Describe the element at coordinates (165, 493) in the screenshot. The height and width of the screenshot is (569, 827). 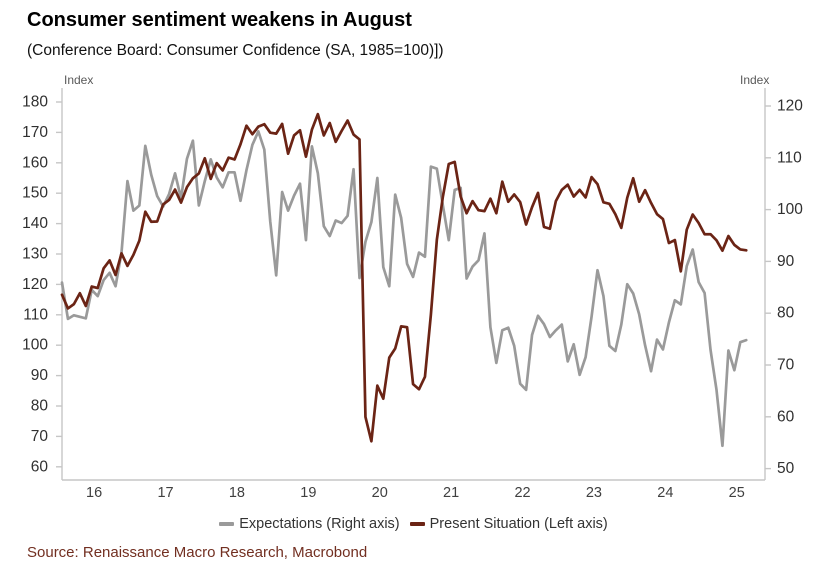
I see `x-axis-tick-label: 17` at that location.